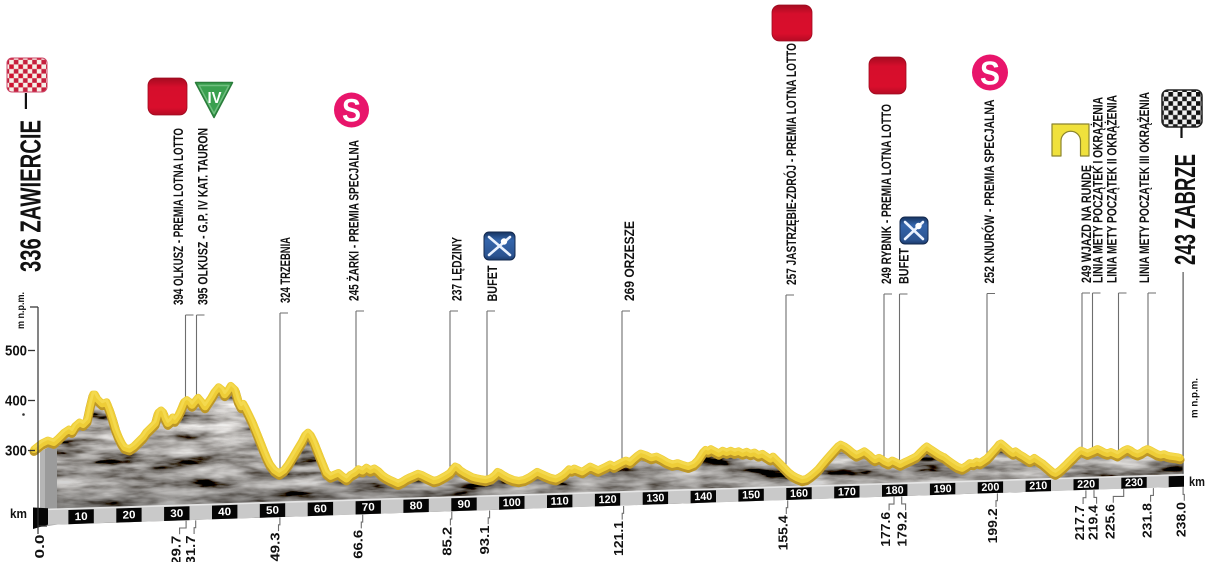  I want to click on svg-text: 177.6, so click(886, 529).